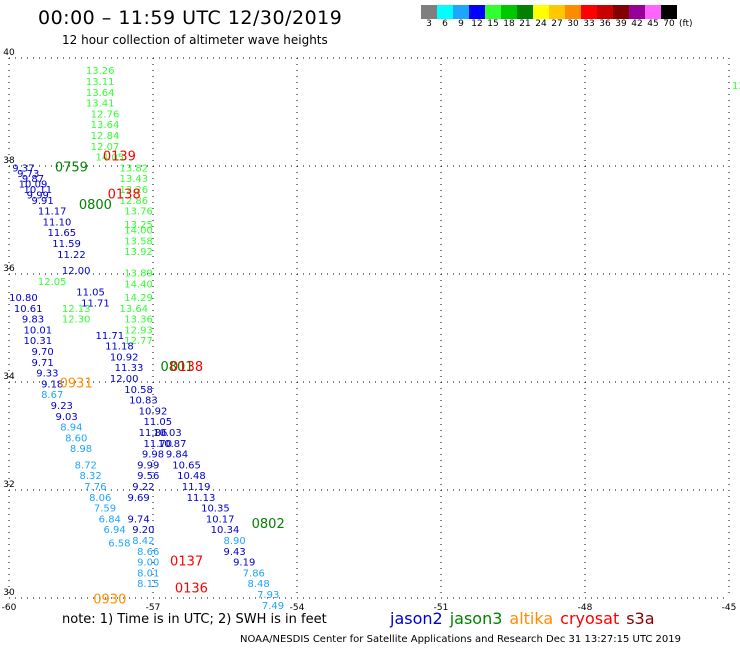 The height and width of the screenshot is (650, 740). Describe the element at coordinates (254, 573) in the screenshot. I see `wave-height-point: 7.86` at that location.